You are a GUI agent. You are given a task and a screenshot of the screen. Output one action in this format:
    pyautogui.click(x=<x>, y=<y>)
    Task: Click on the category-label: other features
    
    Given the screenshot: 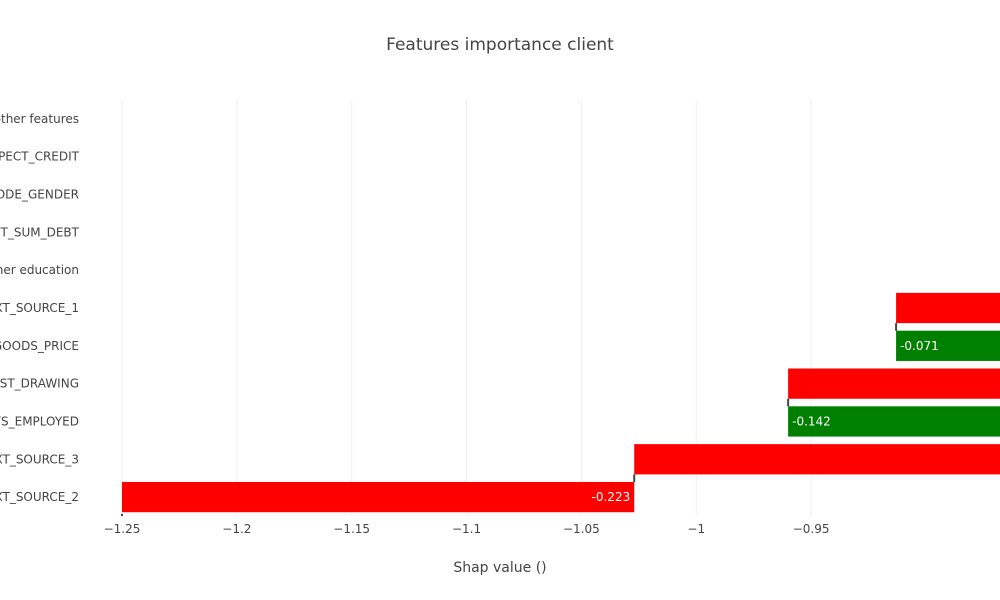 What is the action you would take?
    pyautogui.click(x=39, y=119)
    